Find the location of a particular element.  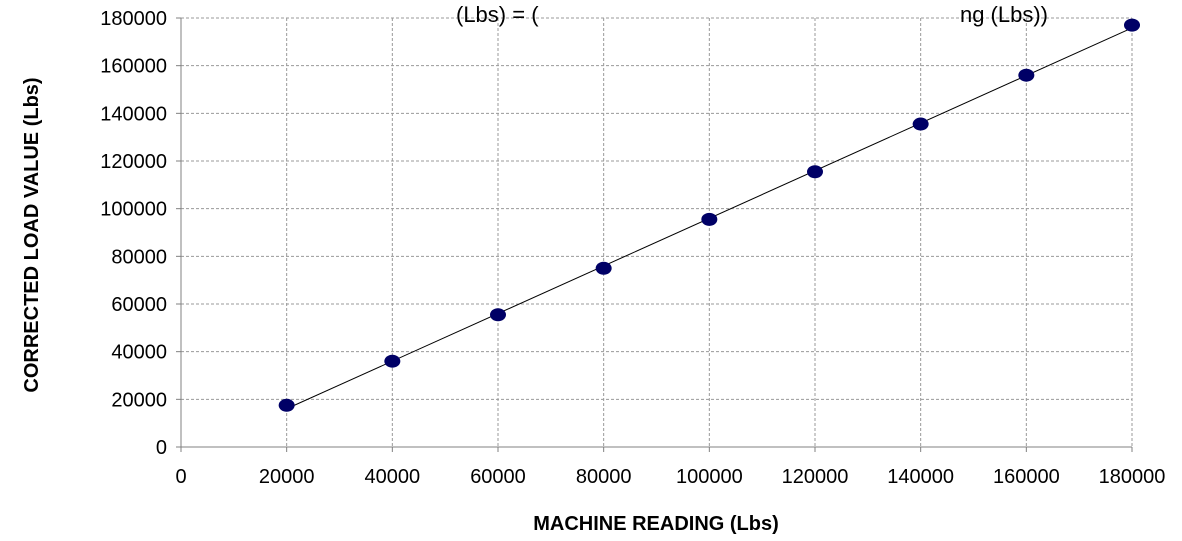

chart-title-right: ng (Lbs)) is located at coordinates (1004, 14).